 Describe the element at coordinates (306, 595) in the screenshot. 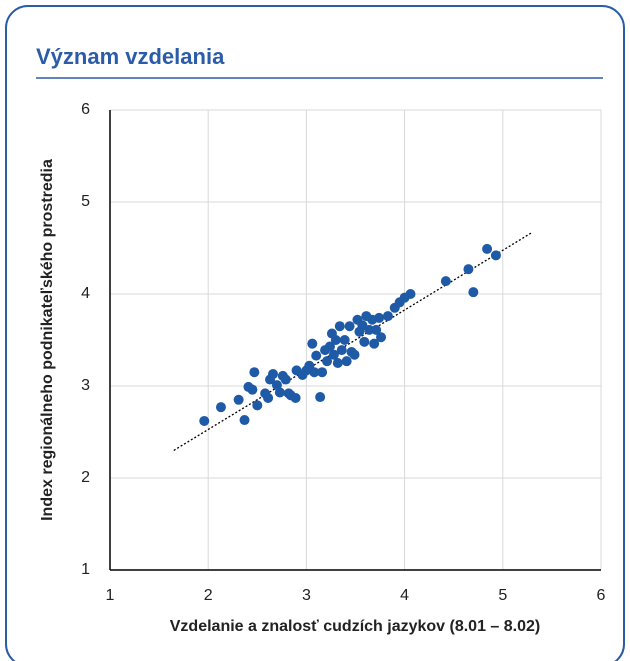

I see `x-tick-label: 3` at that location.